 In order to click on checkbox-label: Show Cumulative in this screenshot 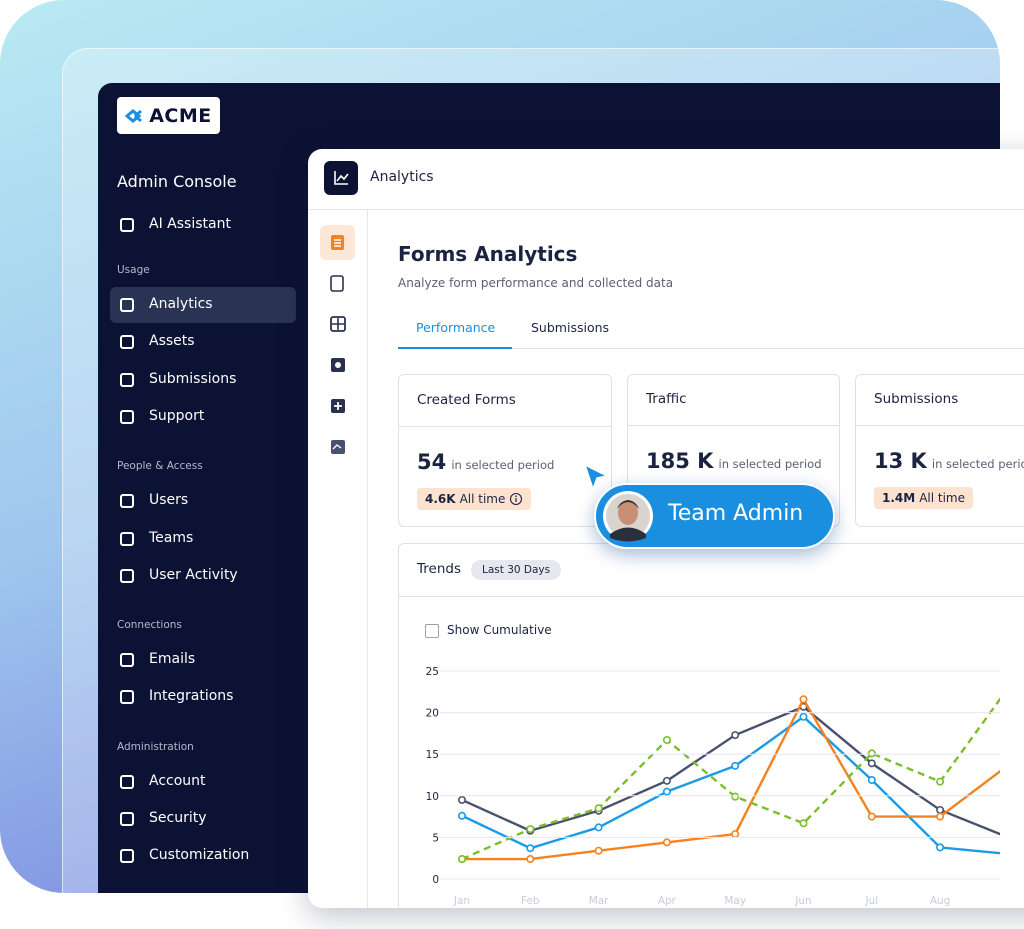, I will do `click(499, 630)`.